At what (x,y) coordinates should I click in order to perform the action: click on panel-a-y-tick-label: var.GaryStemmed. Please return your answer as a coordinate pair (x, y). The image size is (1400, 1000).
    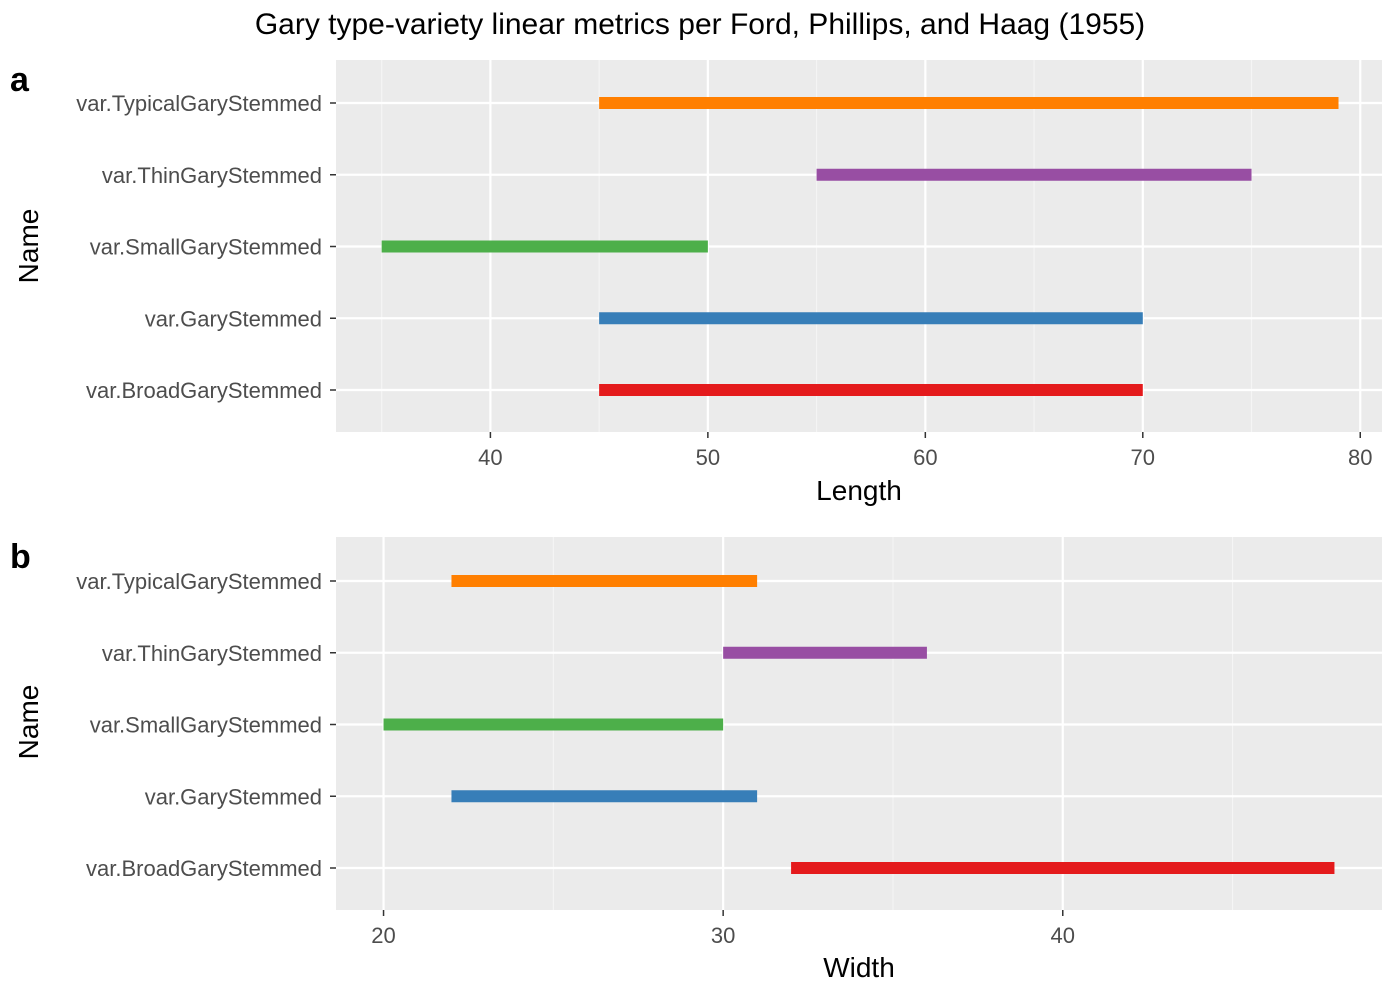
    Looking at the image, I should click on (233, 318).